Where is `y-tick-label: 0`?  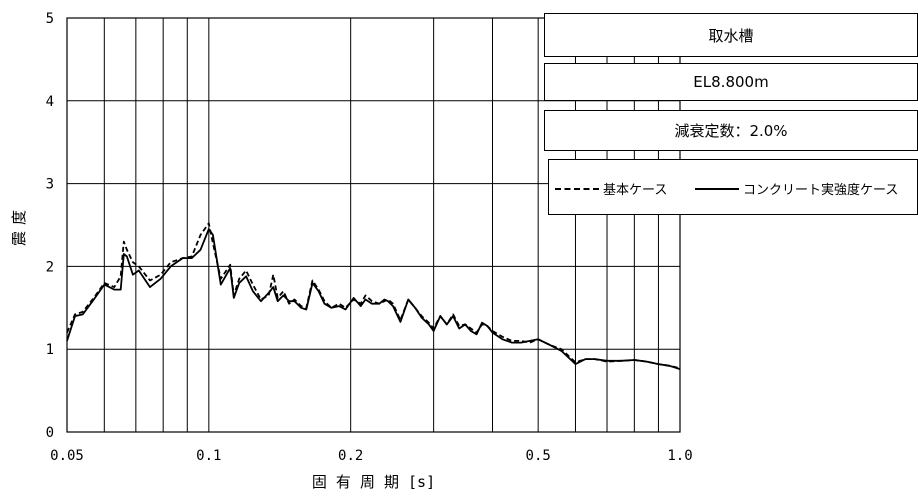 y-tick-label: 0 is located at coordinates (50, 433).